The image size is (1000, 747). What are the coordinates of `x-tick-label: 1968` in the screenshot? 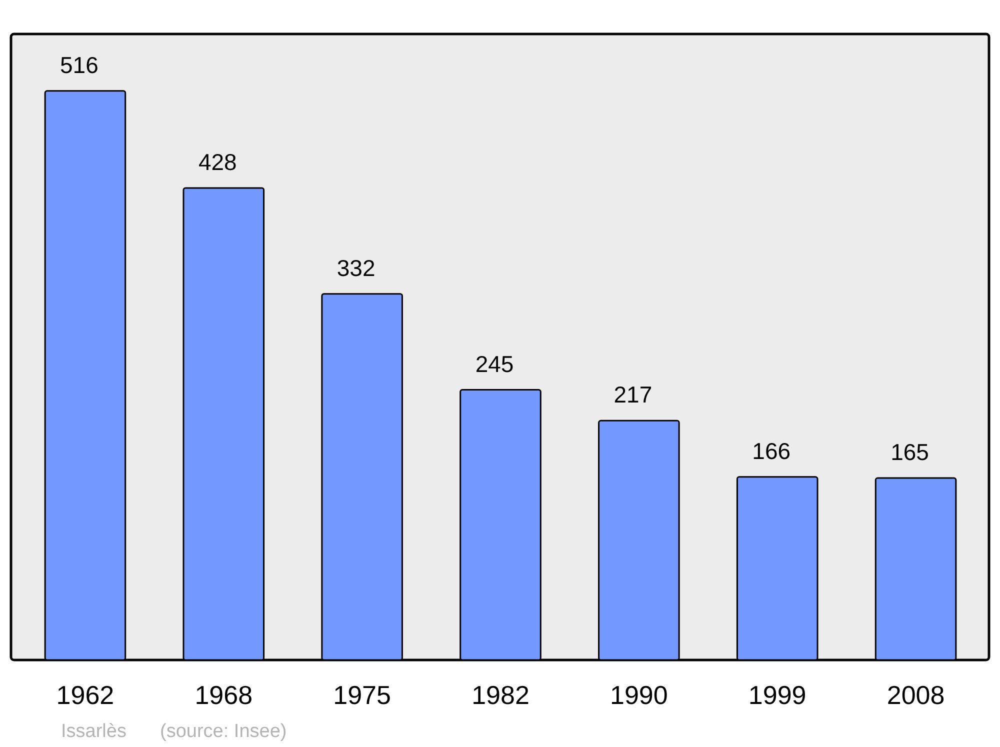 It's located at (223, 695).